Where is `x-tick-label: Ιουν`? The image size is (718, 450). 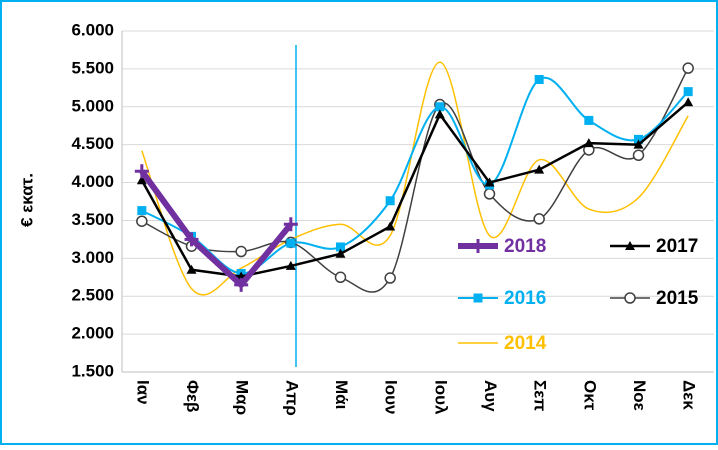 x-tick-label: Ιουν is located at coordinates (391, 397).